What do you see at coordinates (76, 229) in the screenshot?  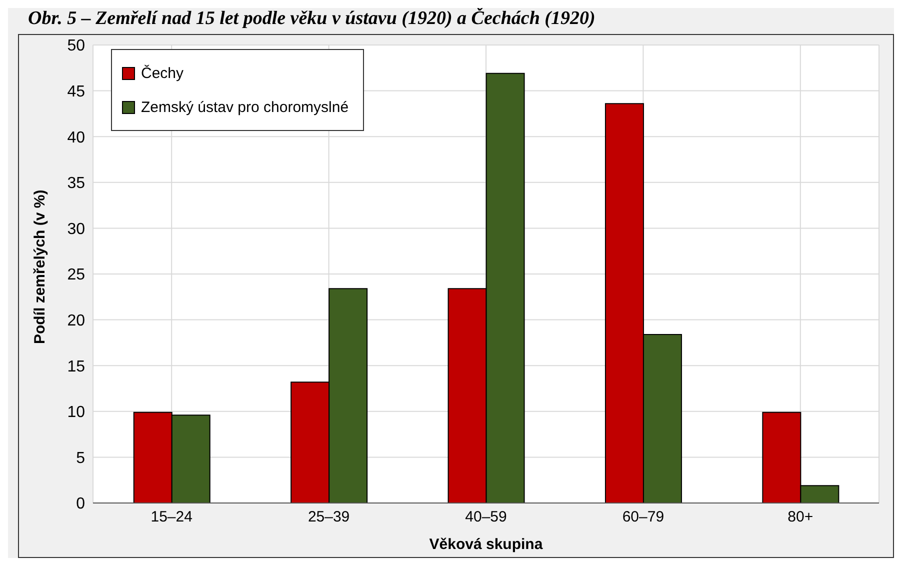 I see `y-tick-label: 30` at bounding box center [76, 229].